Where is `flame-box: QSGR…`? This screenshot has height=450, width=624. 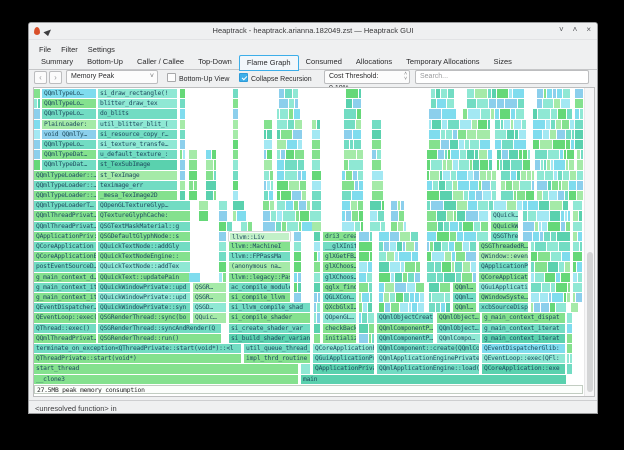 flame-box: QSGR… is located at coordinates (209, 287).